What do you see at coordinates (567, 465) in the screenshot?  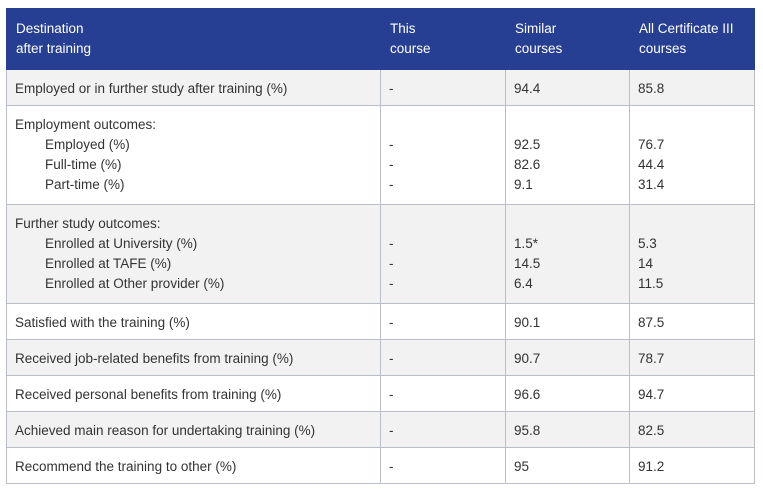 I see `similar-value: 95` at bounding box center [567, 465].